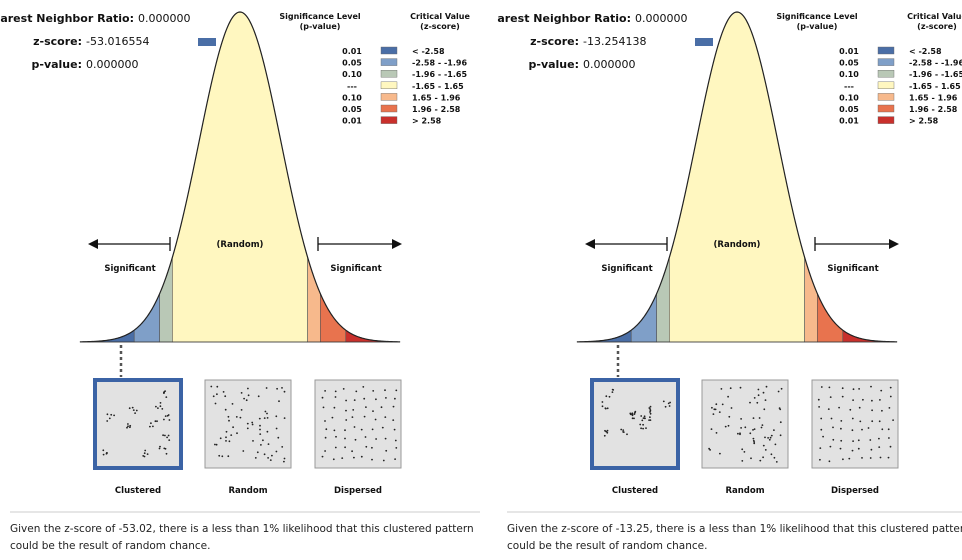 This screenshot has width=962, height=560. Describe the element at coordinates (355, 269) in the screenshot. I see `significant-right: Significant` at that location.